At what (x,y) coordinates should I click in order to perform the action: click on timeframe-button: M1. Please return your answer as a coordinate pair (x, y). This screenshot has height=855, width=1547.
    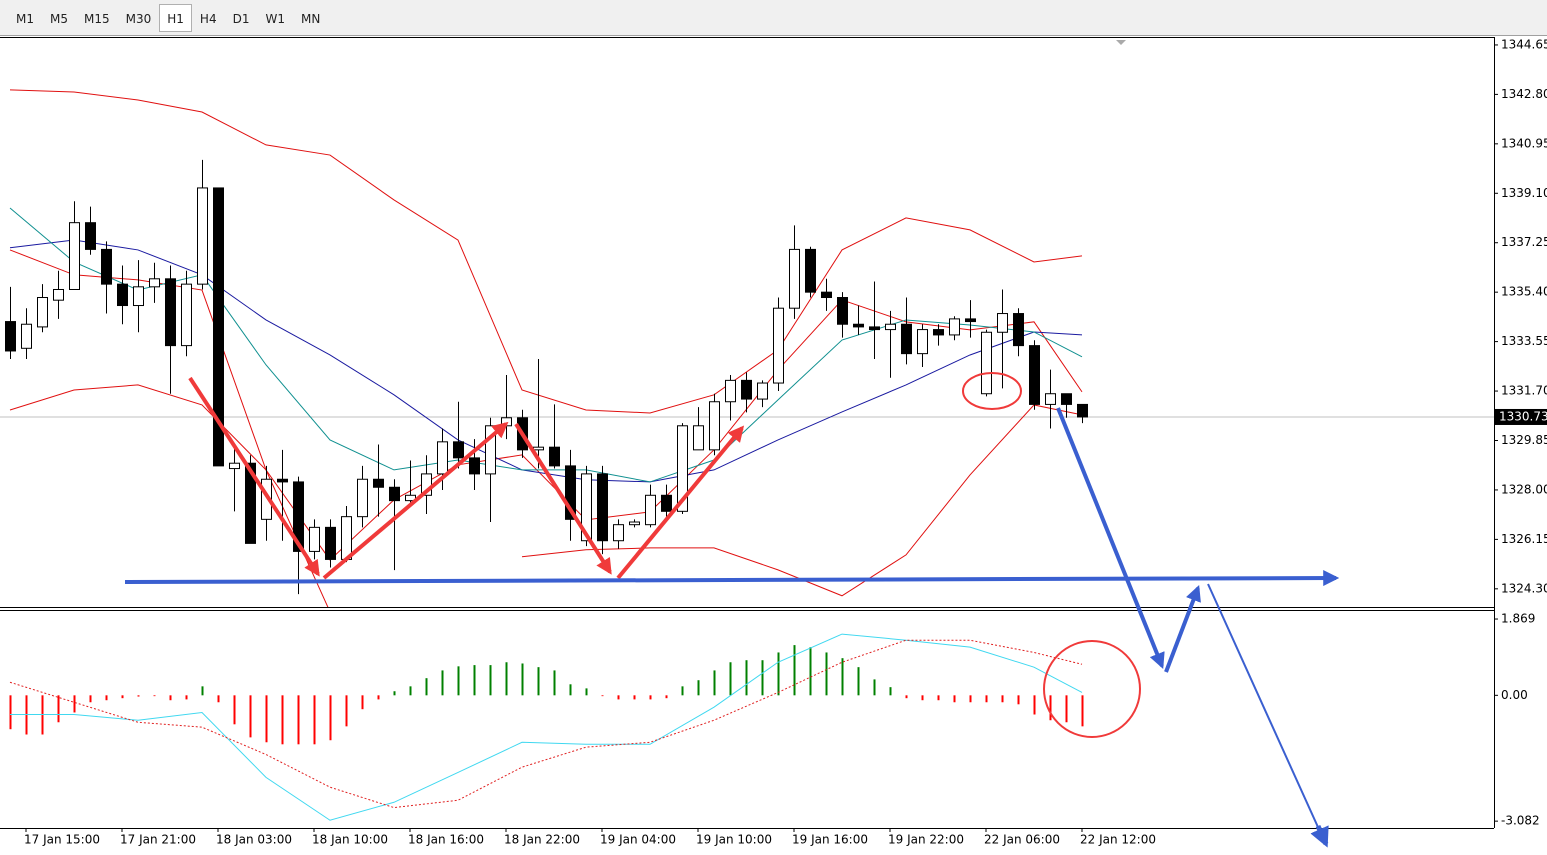
    Looking at the image, I should click on (25, 18).